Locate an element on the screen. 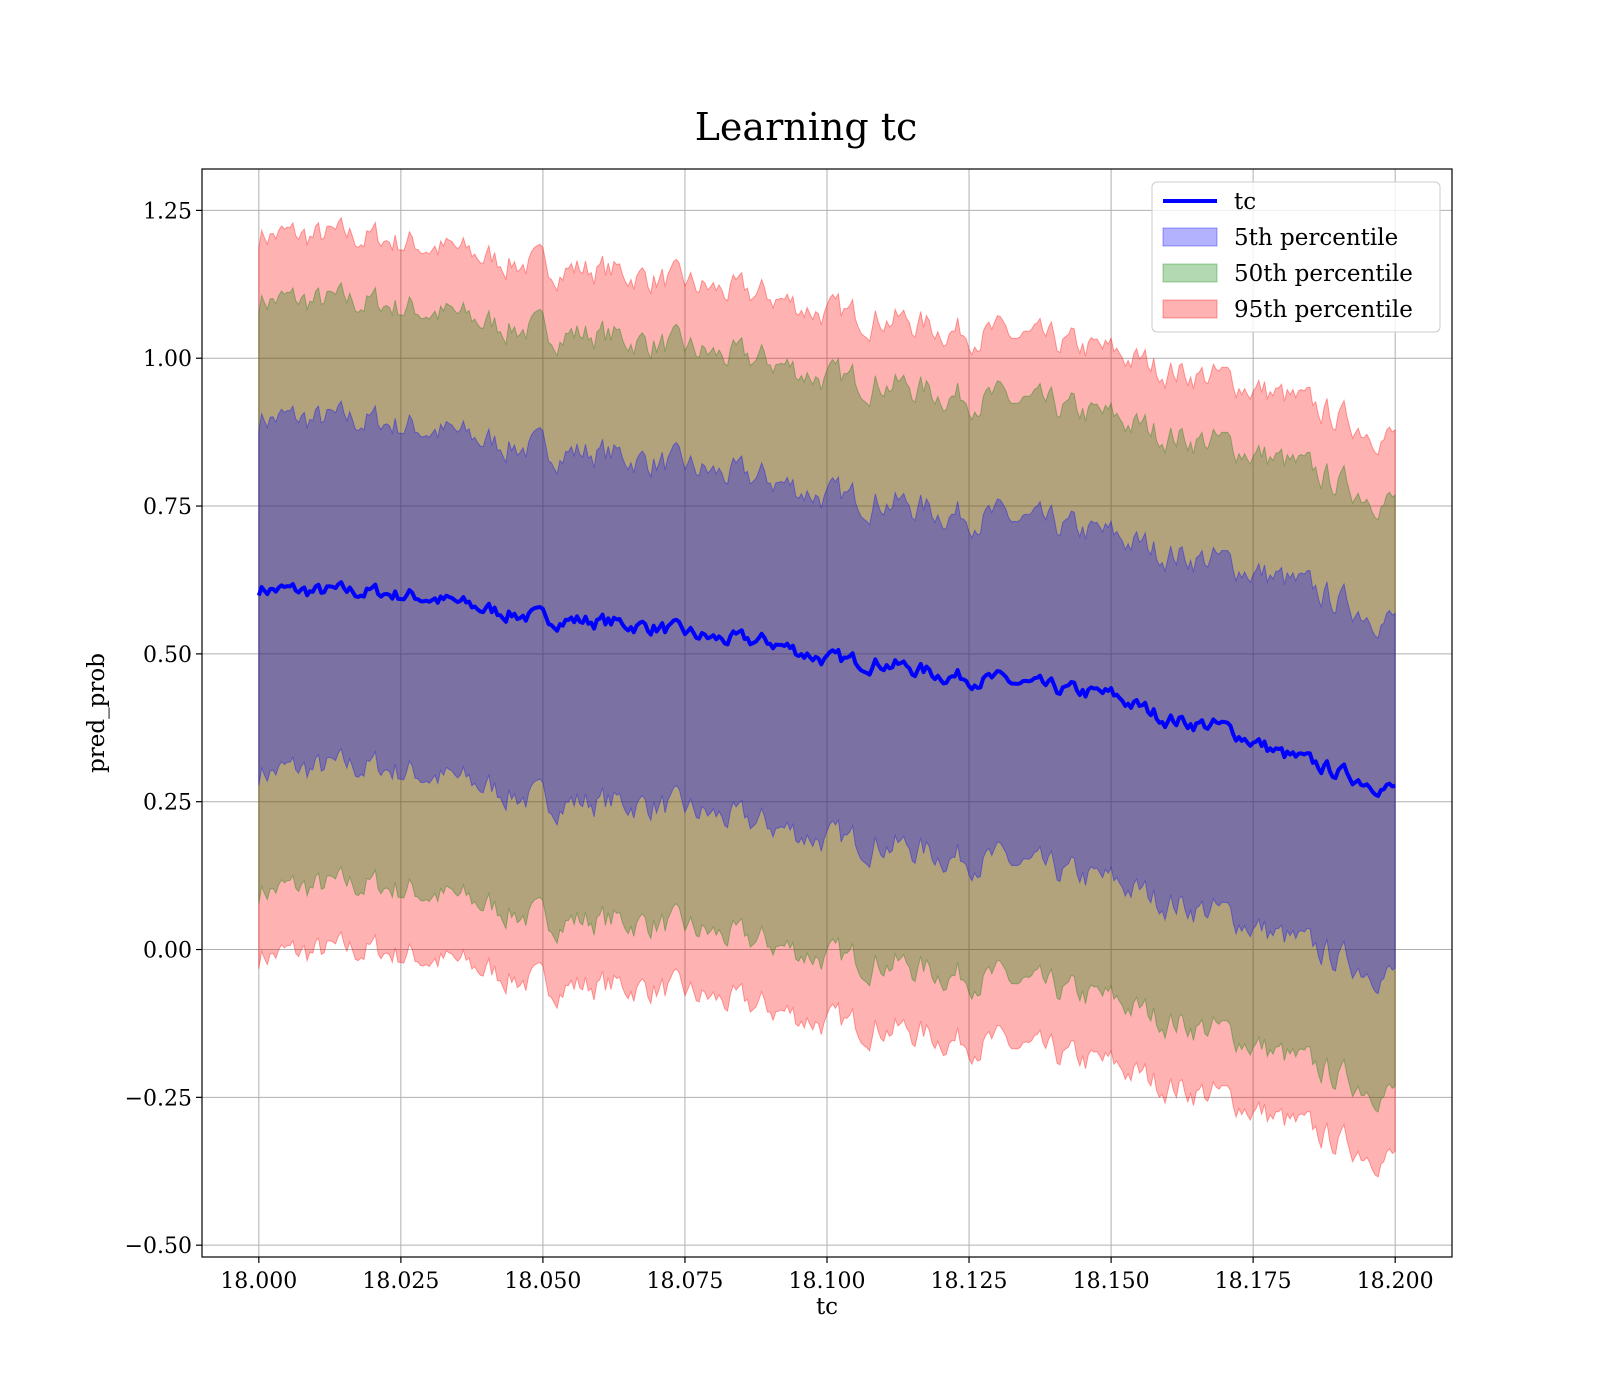 The height and width of the screenshot is (1400, 1600). legend-label-50th-percentile: 50th percentile is located at coordinates (1323, 274).